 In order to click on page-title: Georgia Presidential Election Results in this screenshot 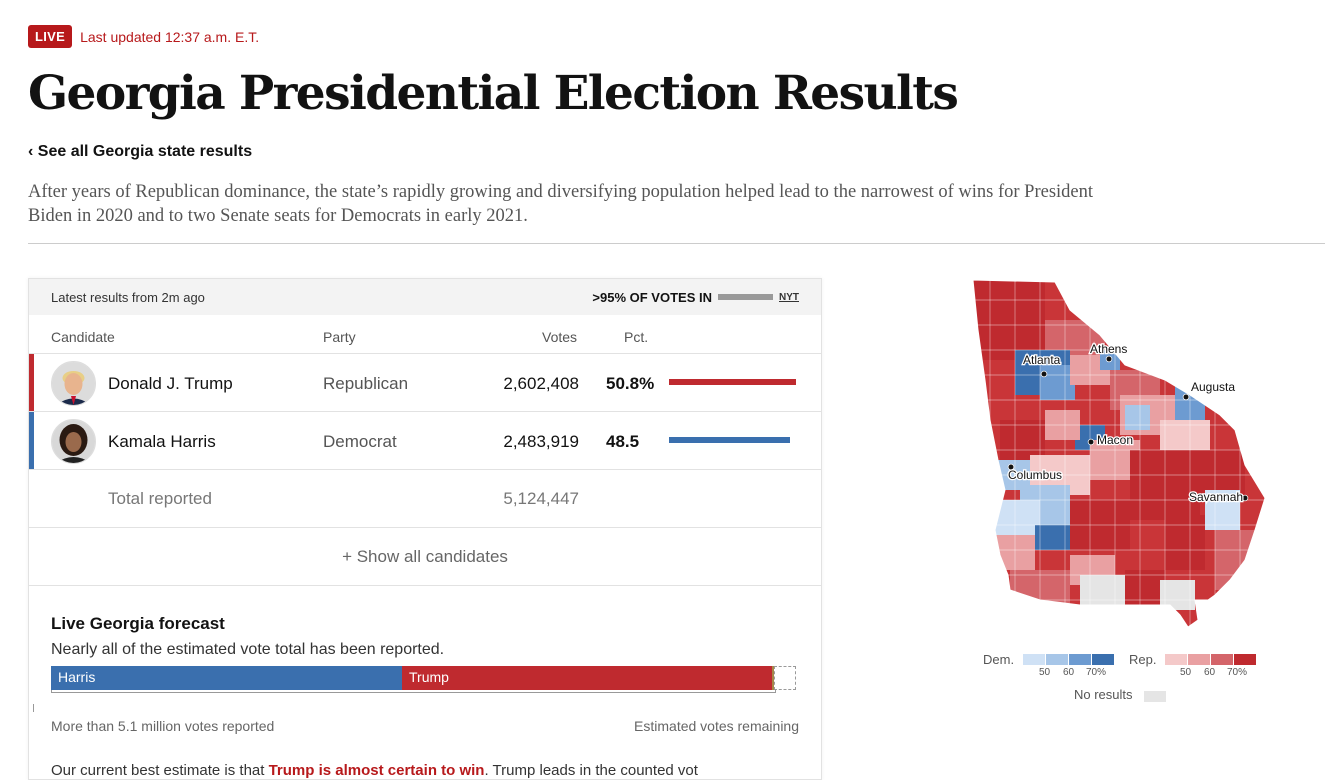, I will do `click(493, 93)`.